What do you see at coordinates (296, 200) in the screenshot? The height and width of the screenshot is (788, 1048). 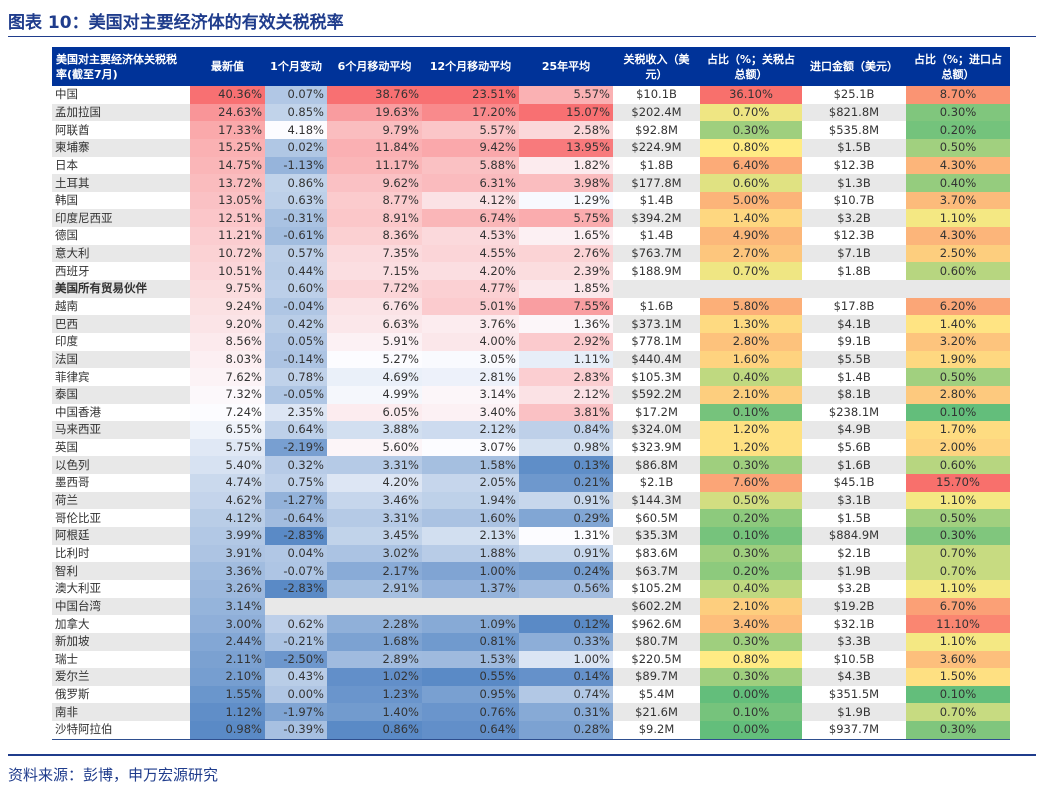 I see `one-month-change-cell: 0.63%` at bounding box center [296, 200].